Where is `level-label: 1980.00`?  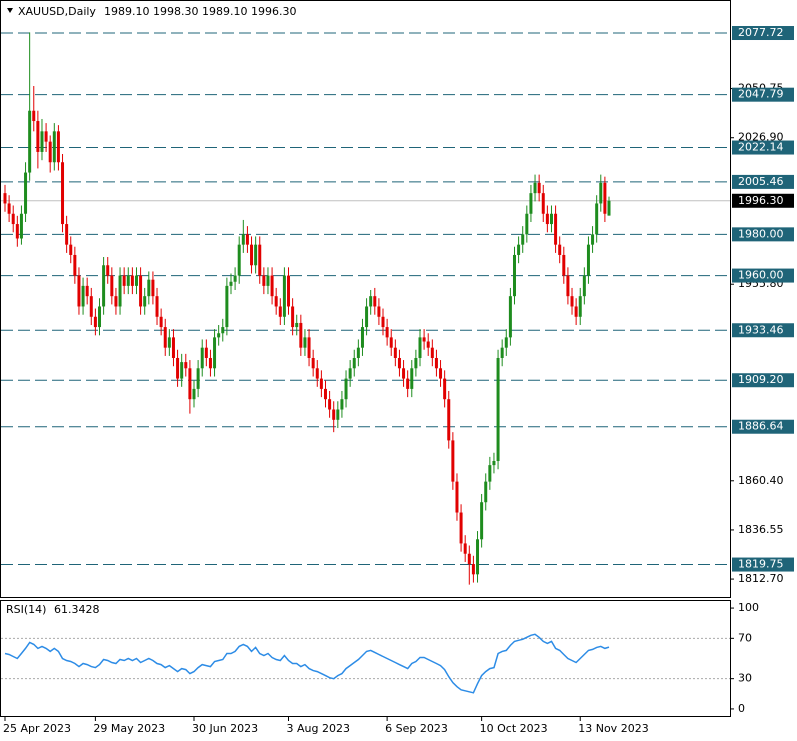
level-label: 1980.00 is located at coordinates (761, 233).